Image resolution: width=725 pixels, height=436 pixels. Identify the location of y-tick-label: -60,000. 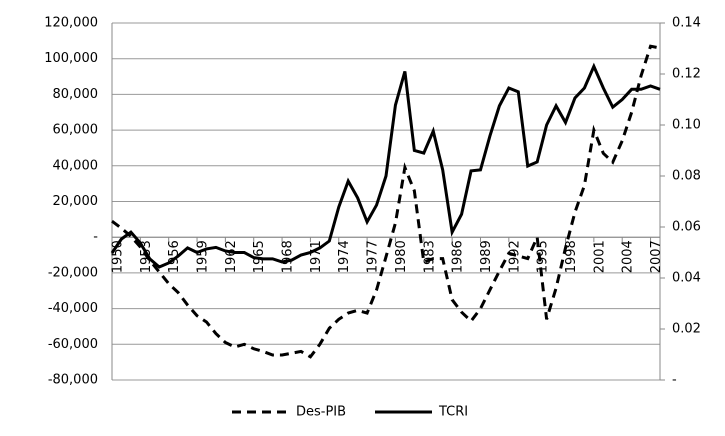
(73, 344).